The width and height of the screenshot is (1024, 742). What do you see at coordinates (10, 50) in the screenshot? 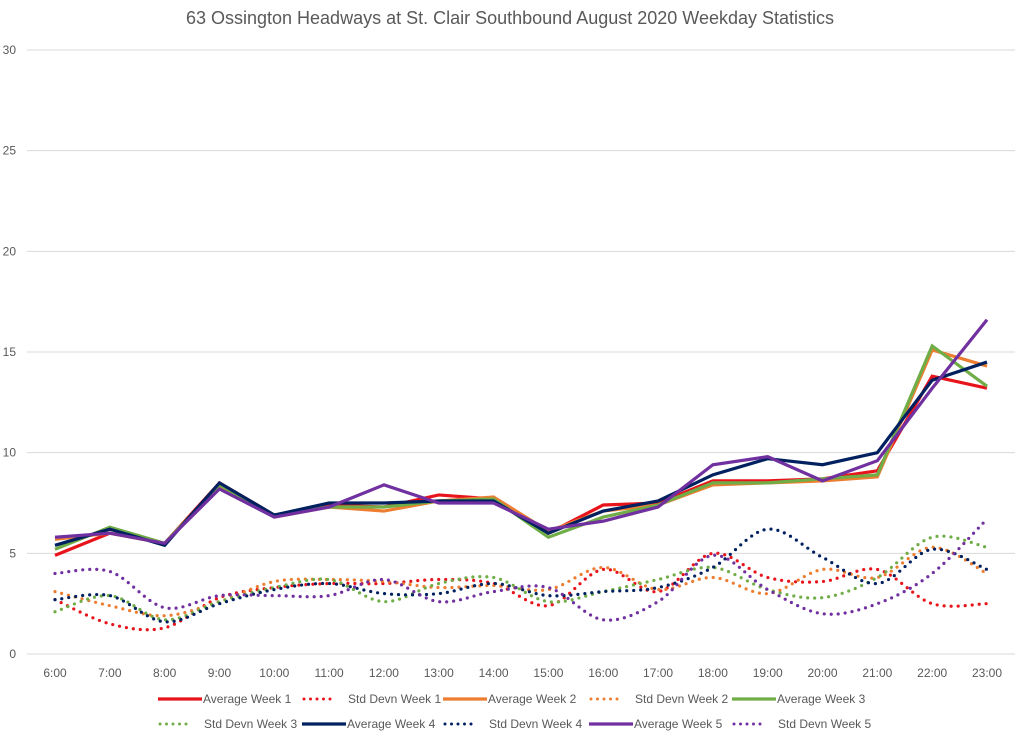
I see `y-tick-label: 30` at bounding box center [10, 50].